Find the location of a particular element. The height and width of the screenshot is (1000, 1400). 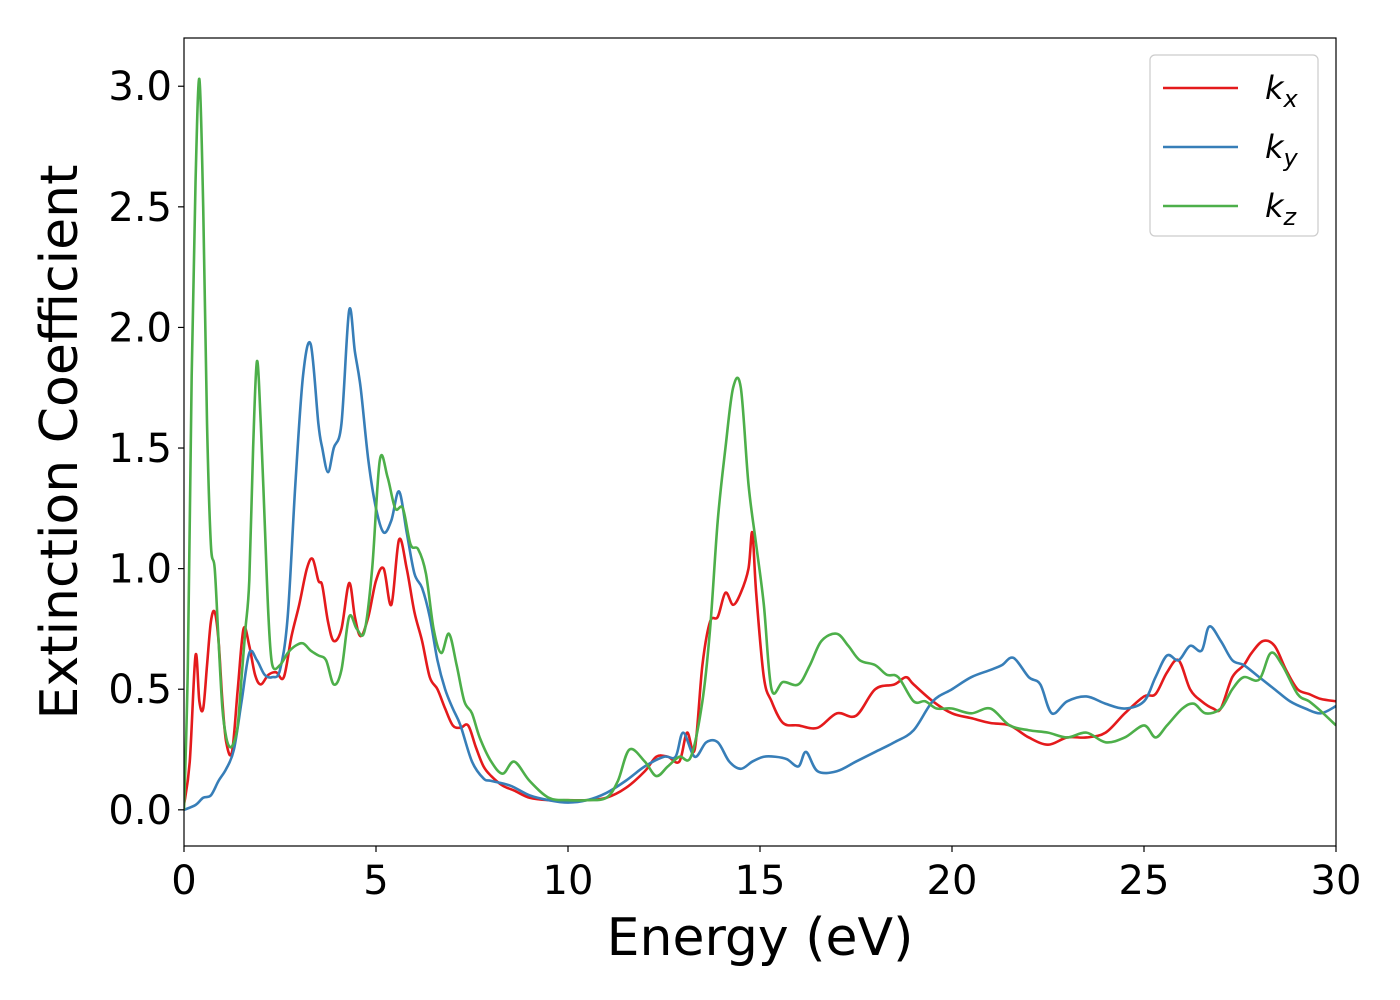

legend-label-kx: kx is located at coordinates (1282, 91).